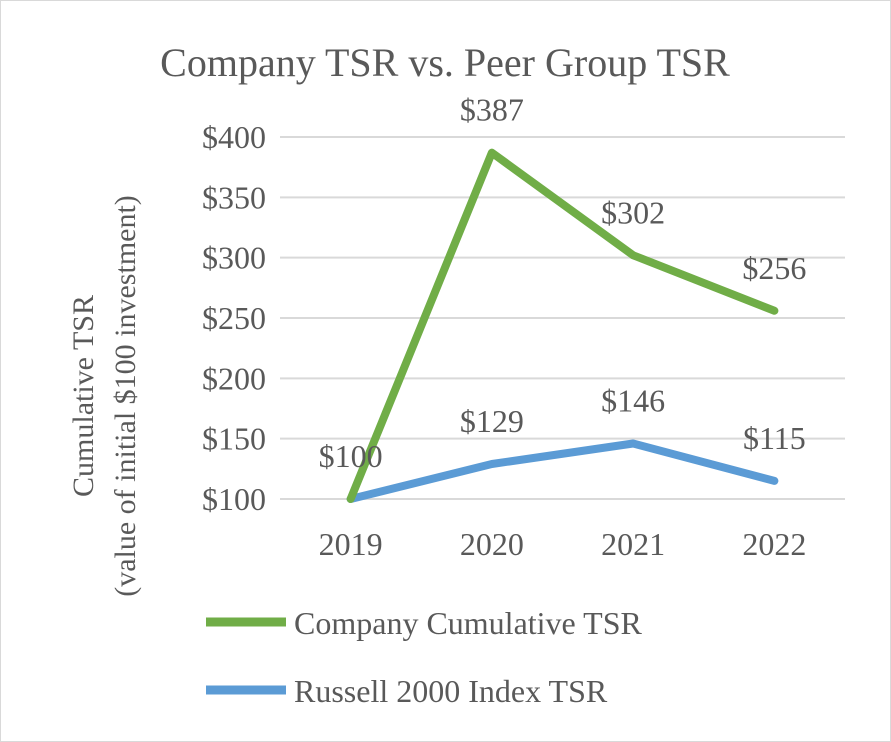 This screenshot has height=742, width=891. I want to click on data-label-russell-2020: $129, so click(492, 421).